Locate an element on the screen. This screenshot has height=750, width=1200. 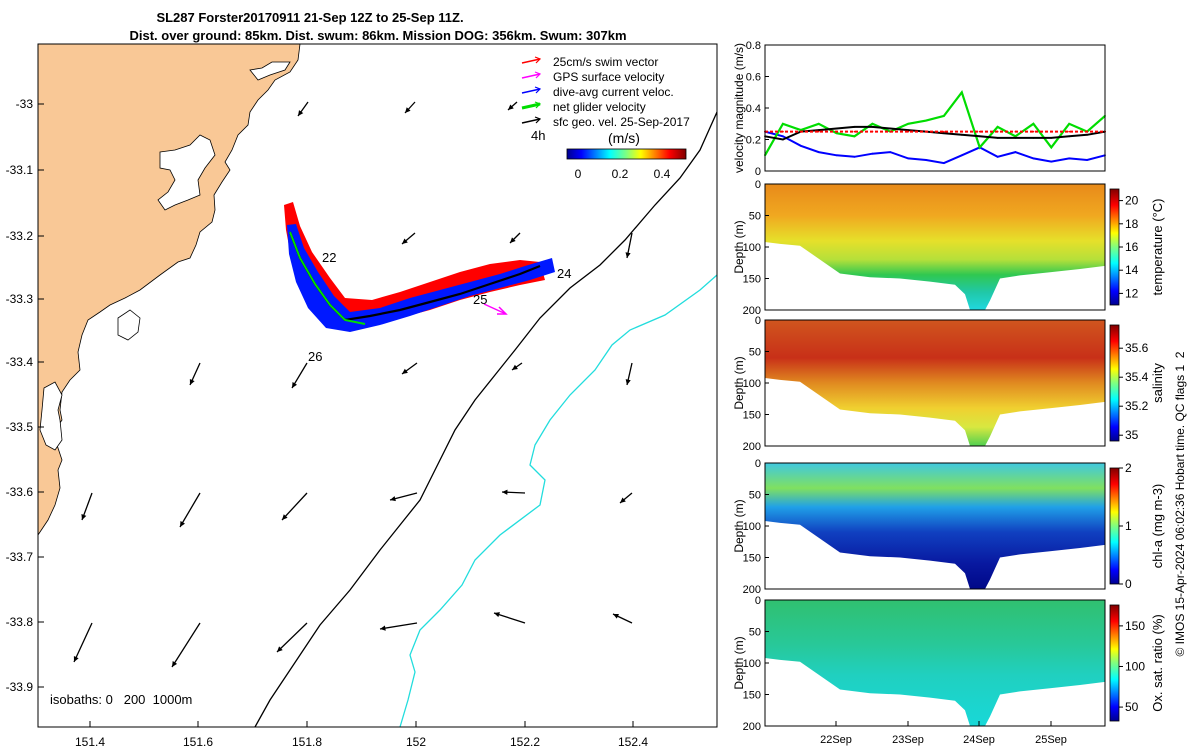
map-ytick-label: -33 is located at coordinates (25, 104).